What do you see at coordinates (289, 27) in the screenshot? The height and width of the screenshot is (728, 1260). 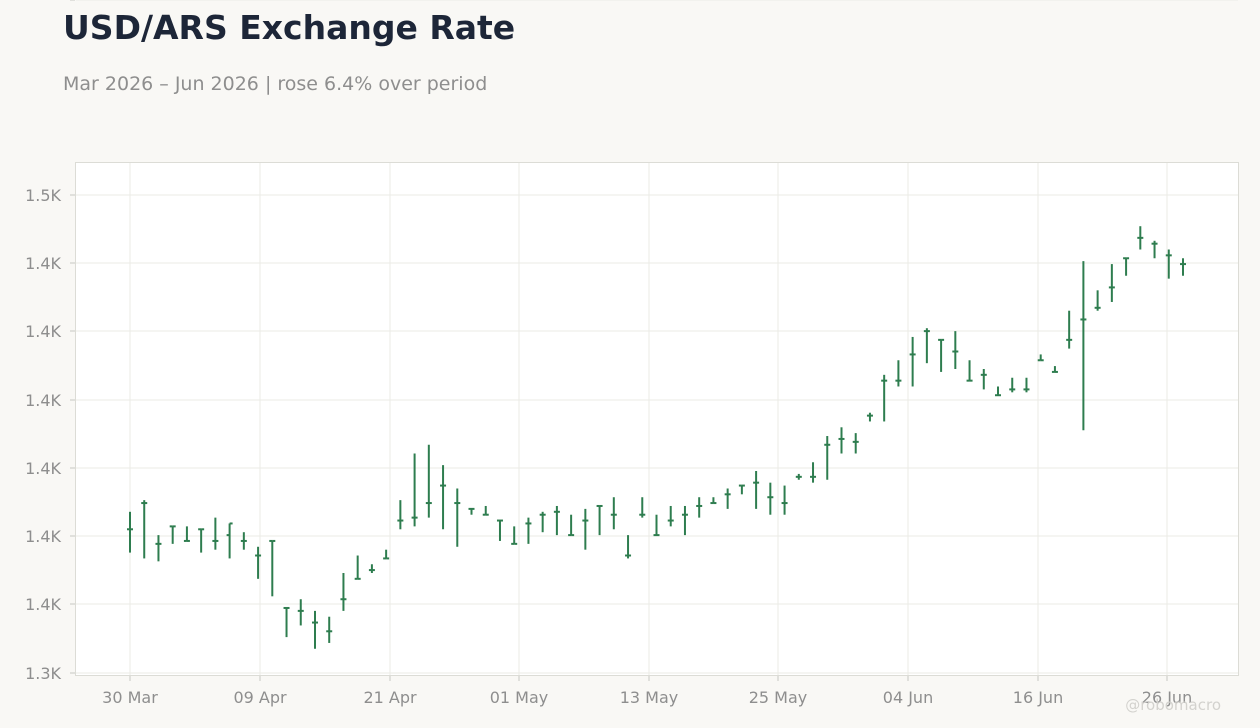 I see `chart-title: USD/ARS Exchange Rate` at bounding box center [289, 27].